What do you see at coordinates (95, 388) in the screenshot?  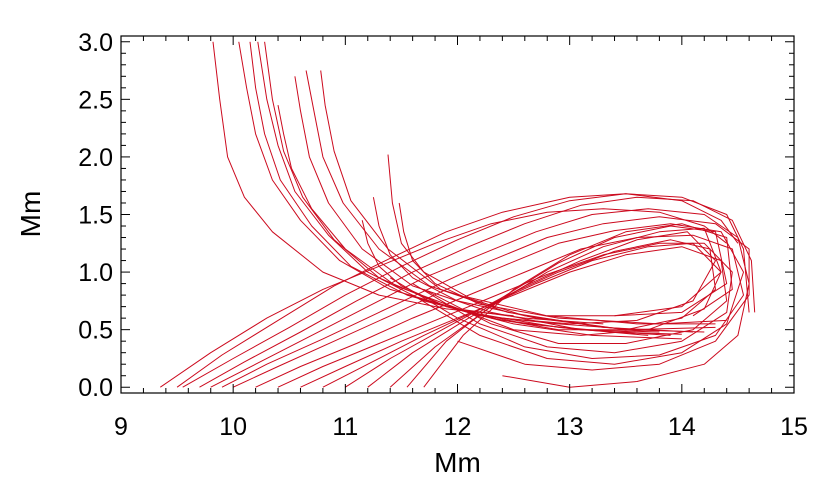 I see `y-tick-label: 0.0` at bounding box center [95, 388].